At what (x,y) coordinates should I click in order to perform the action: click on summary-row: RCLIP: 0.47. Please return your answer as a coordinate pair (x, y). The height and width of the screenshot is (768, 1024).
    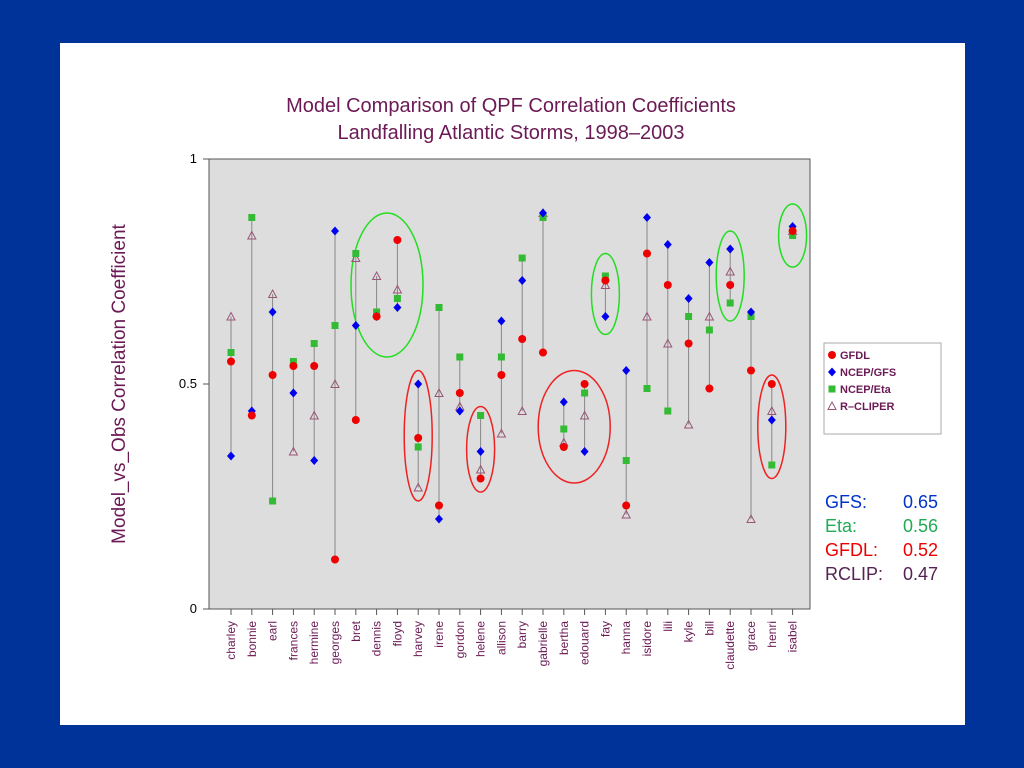
    Looking at the image, I should click on (881, 574).